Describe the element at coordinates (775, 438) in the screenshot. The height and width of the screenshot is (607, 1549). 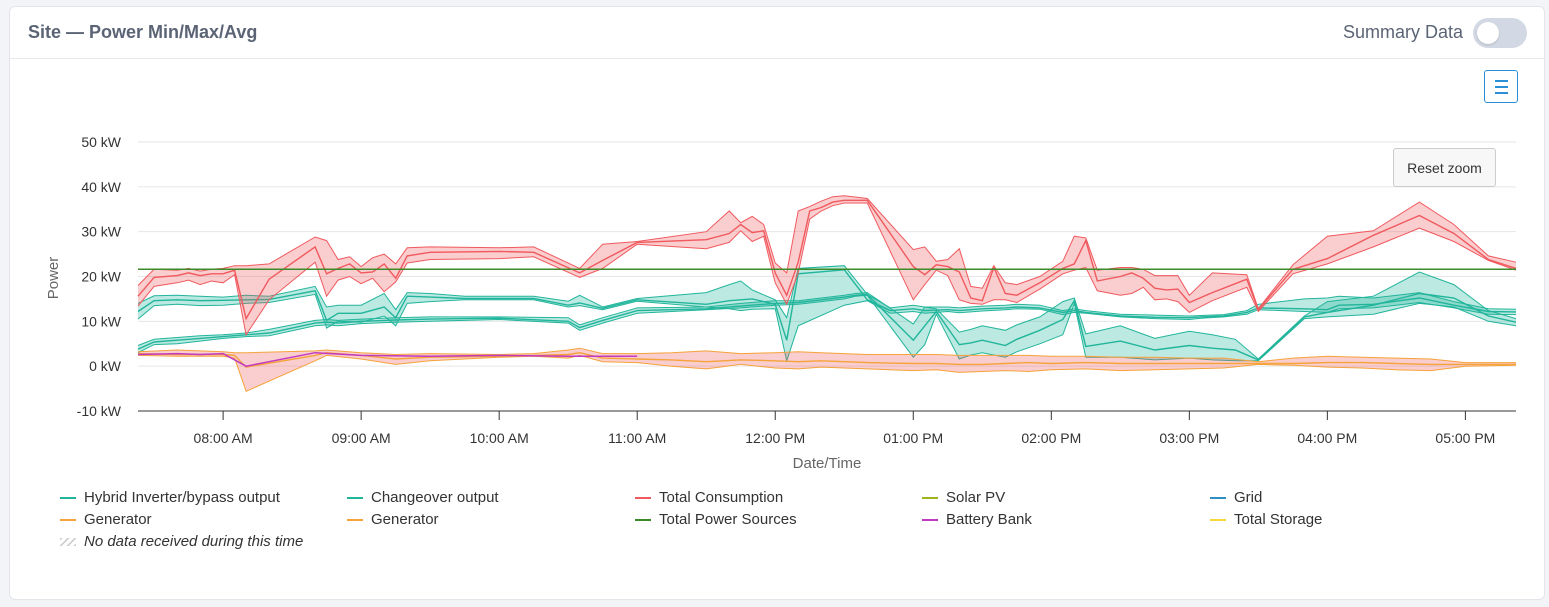
I see `x-tick-label: 12:00 PM` at that location.